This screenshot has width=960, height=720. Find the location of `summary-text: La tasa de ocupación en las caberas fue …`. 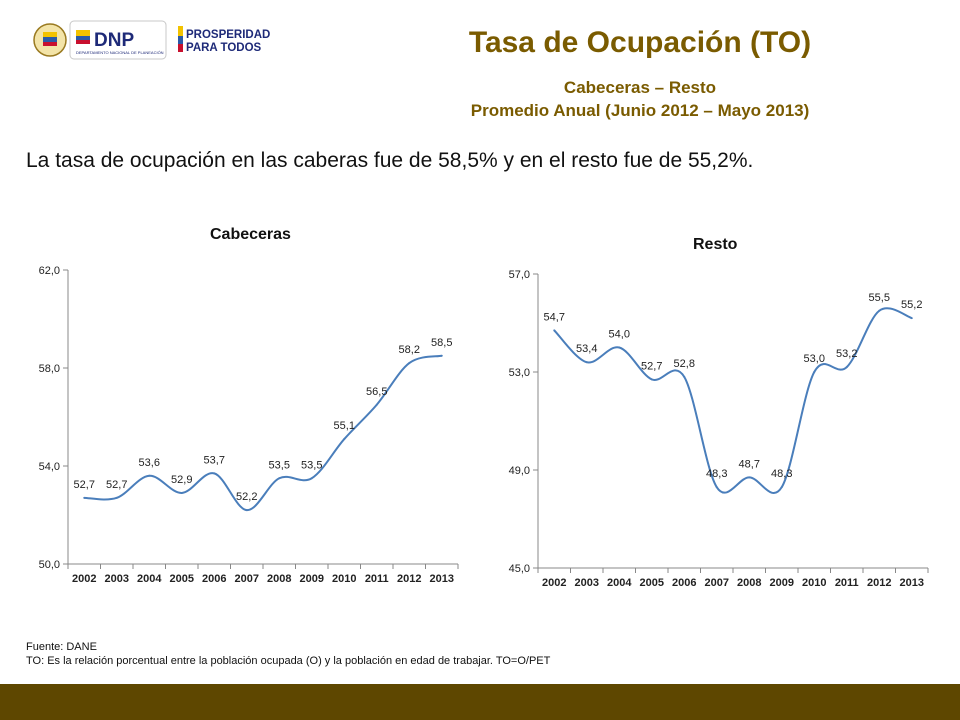

summary-text: La tasa de ocupación en las caberas fue … is located at coordinates (390, 160).